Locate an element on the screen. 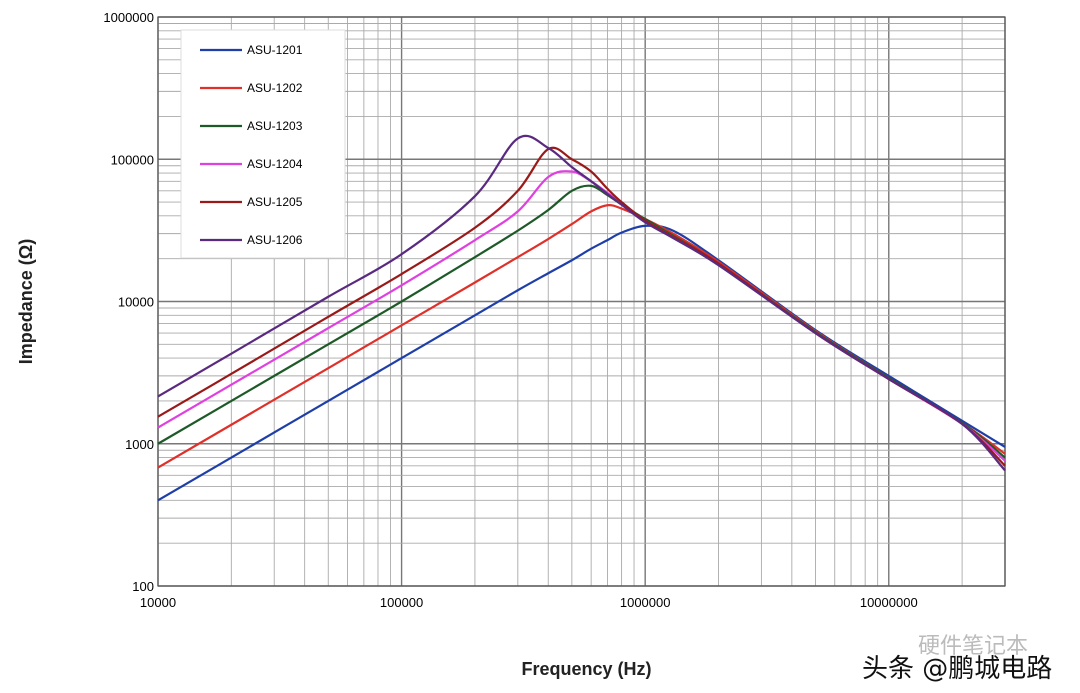  x-tick-label: 10000000 is located at coordinates (889, 602).